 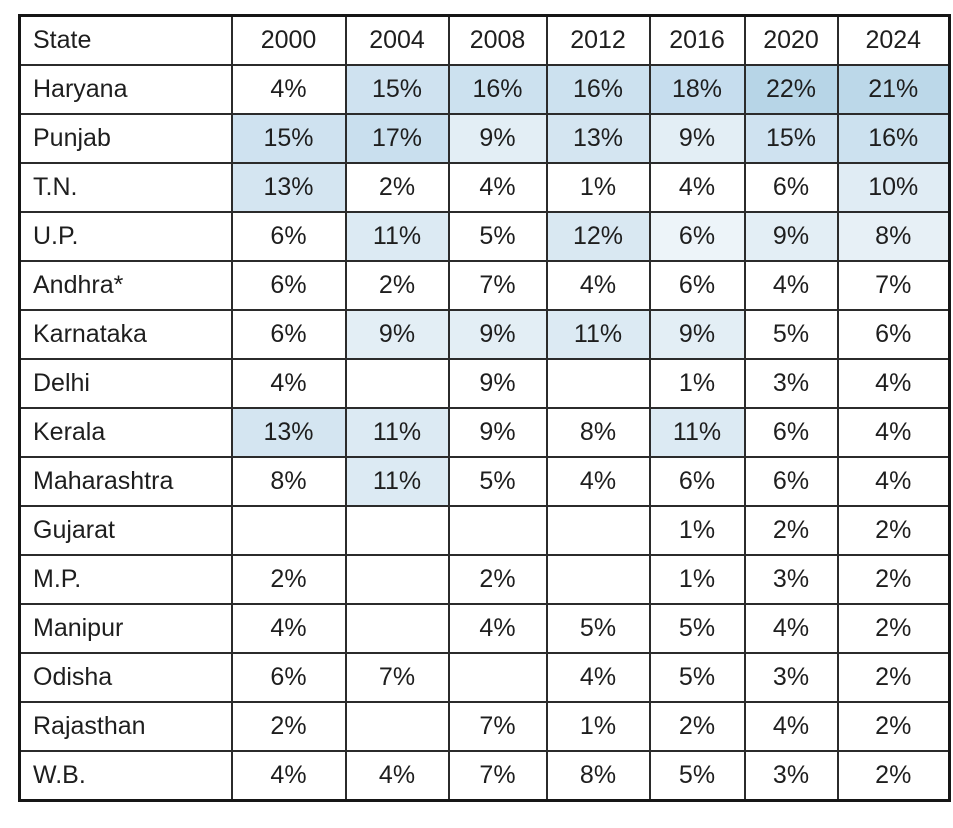 I want to click on table-row: Rajasthan 2% 7% 1% 2% 4% 2%, so click(x=484, y=726).